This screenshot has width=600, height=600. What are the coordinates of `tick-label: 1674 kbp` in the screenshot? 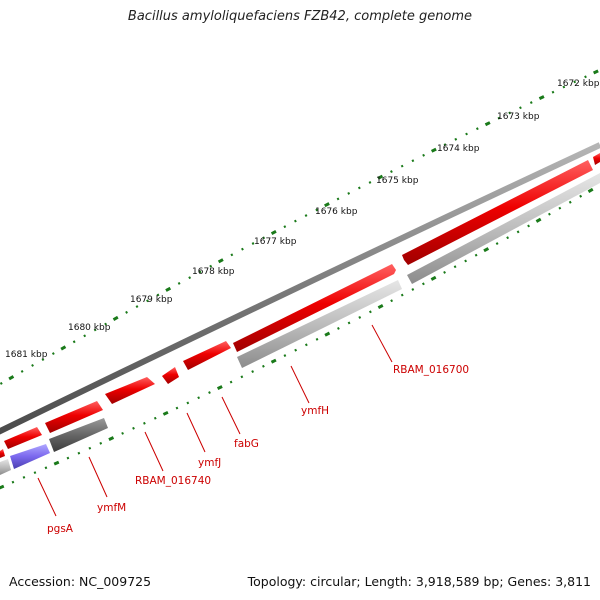 It's located at (458, 149).